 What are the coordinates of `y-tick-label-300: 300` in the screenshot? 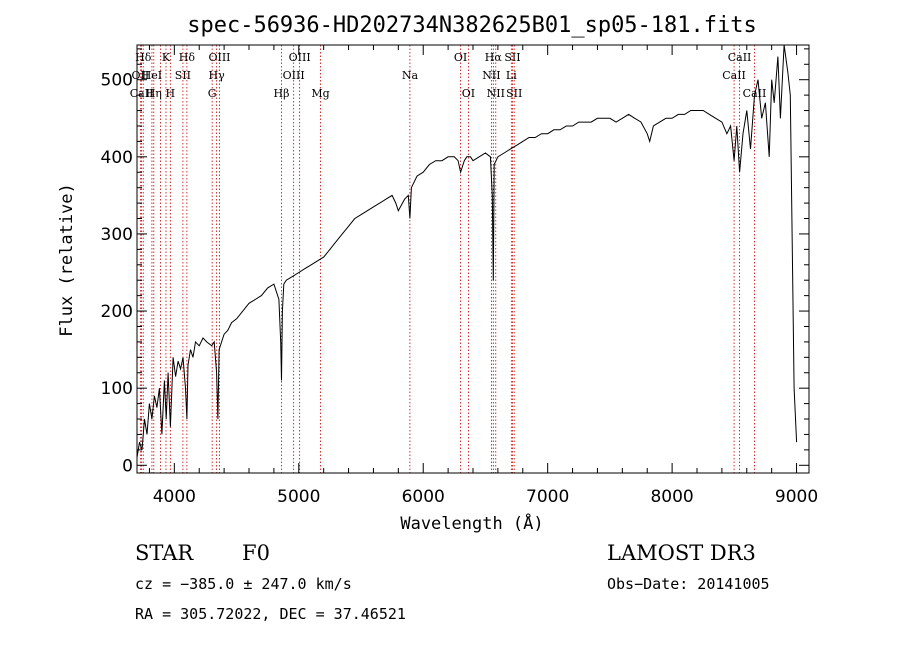 It's located at (117, 235).